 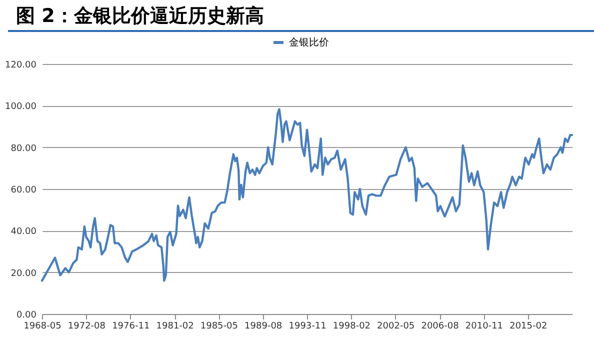 I want to click on x-tick-label: 1981-02, so click(x=175, y=327).